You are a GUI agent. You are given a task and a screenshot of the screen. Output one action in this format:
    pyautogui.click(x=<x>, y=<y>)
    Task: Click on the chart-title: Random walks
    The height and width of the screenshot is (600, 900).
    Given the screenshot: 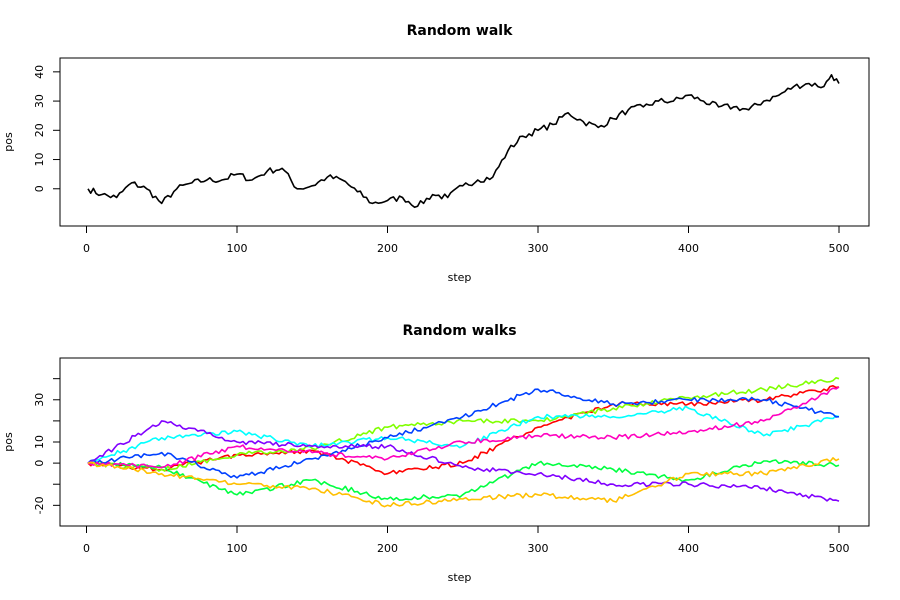 What is the action you would take?
    pyautogui.click(x=459, y=331)
    